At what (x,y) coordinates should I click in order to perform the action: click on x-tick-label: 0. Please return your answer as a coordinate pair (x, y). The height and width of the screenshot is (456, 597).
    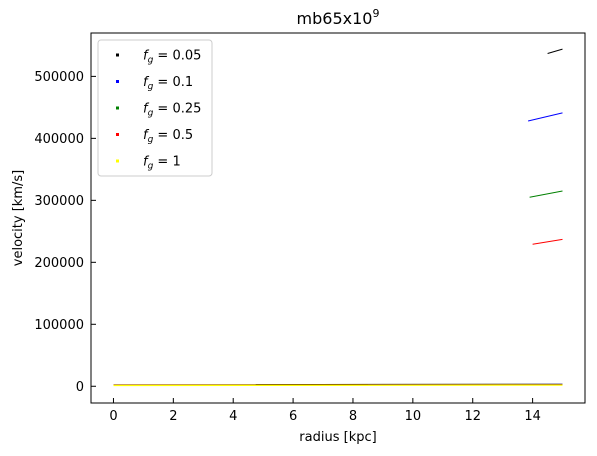
    Looking at the image, I should click on (113, 416).